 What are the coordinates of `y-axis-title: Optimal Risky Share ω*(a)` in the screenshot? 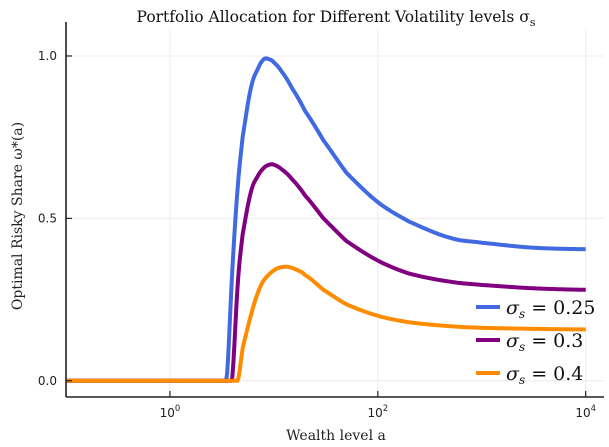 It's located at (18, 216).